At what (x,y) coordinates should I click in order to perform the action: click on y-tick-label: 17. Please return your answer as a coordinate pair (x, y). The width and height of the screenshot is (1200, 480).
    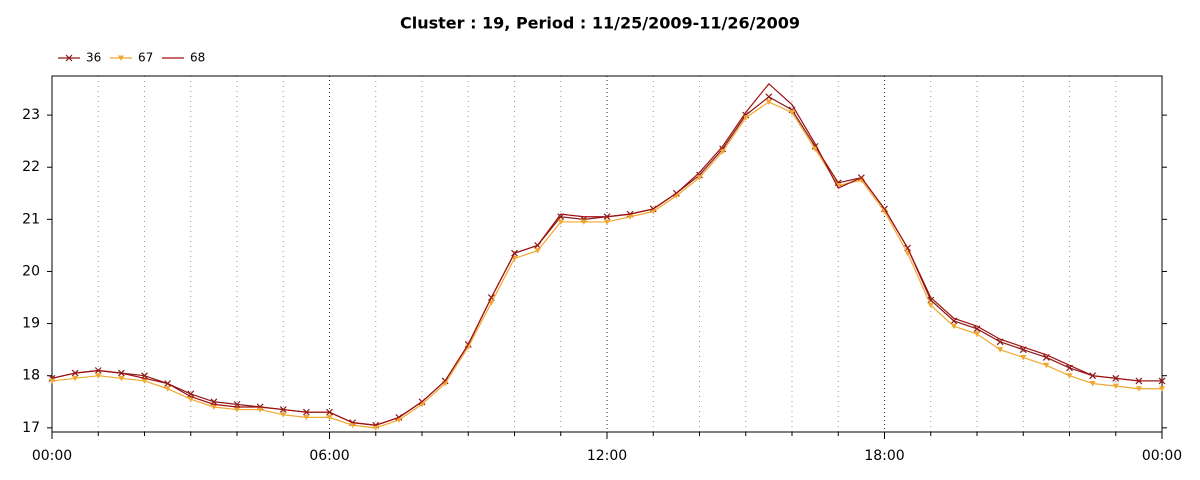
    Looking at the image, I should click on (31, 428).